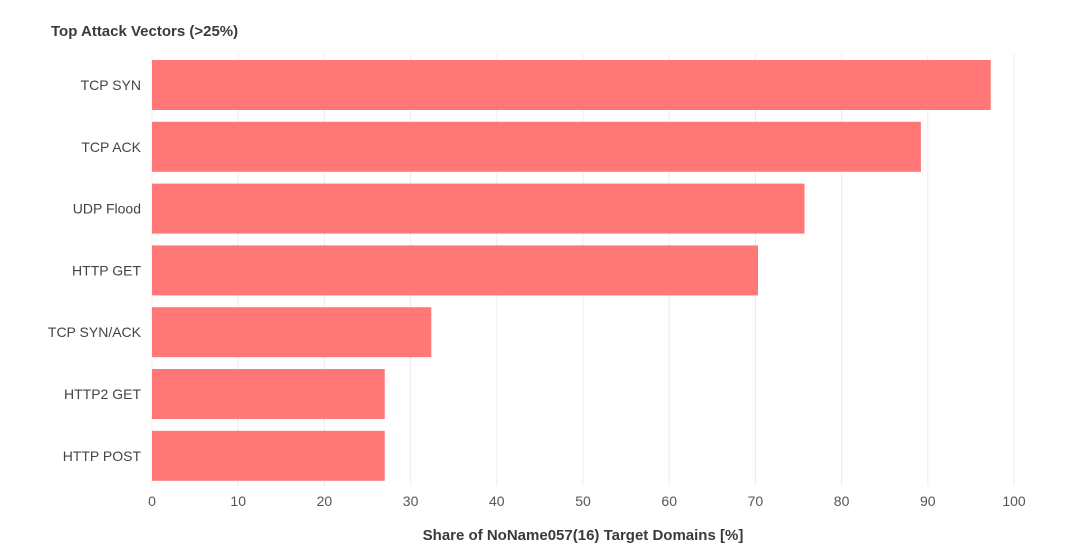  What do you see at coordinates (238, 501) in the screenshot?
I see `x-tick-label: 10` at bounding box center [238, 501].